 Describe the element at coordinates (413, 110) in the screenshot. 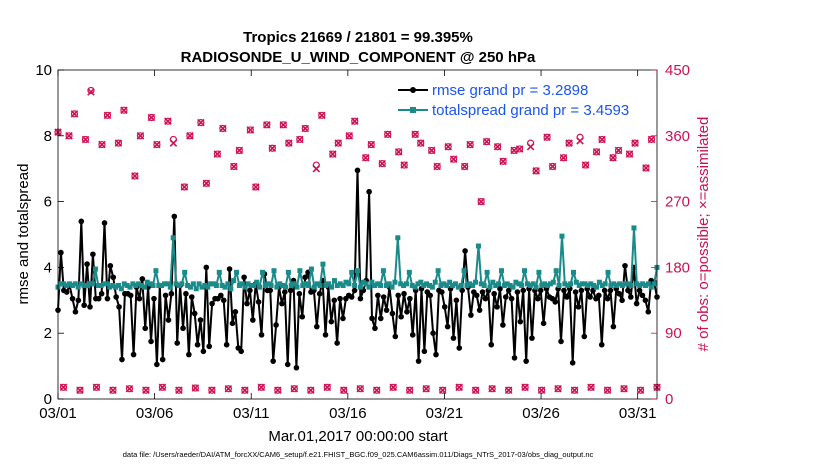

I see `legend-totalspread-marker` at that location.